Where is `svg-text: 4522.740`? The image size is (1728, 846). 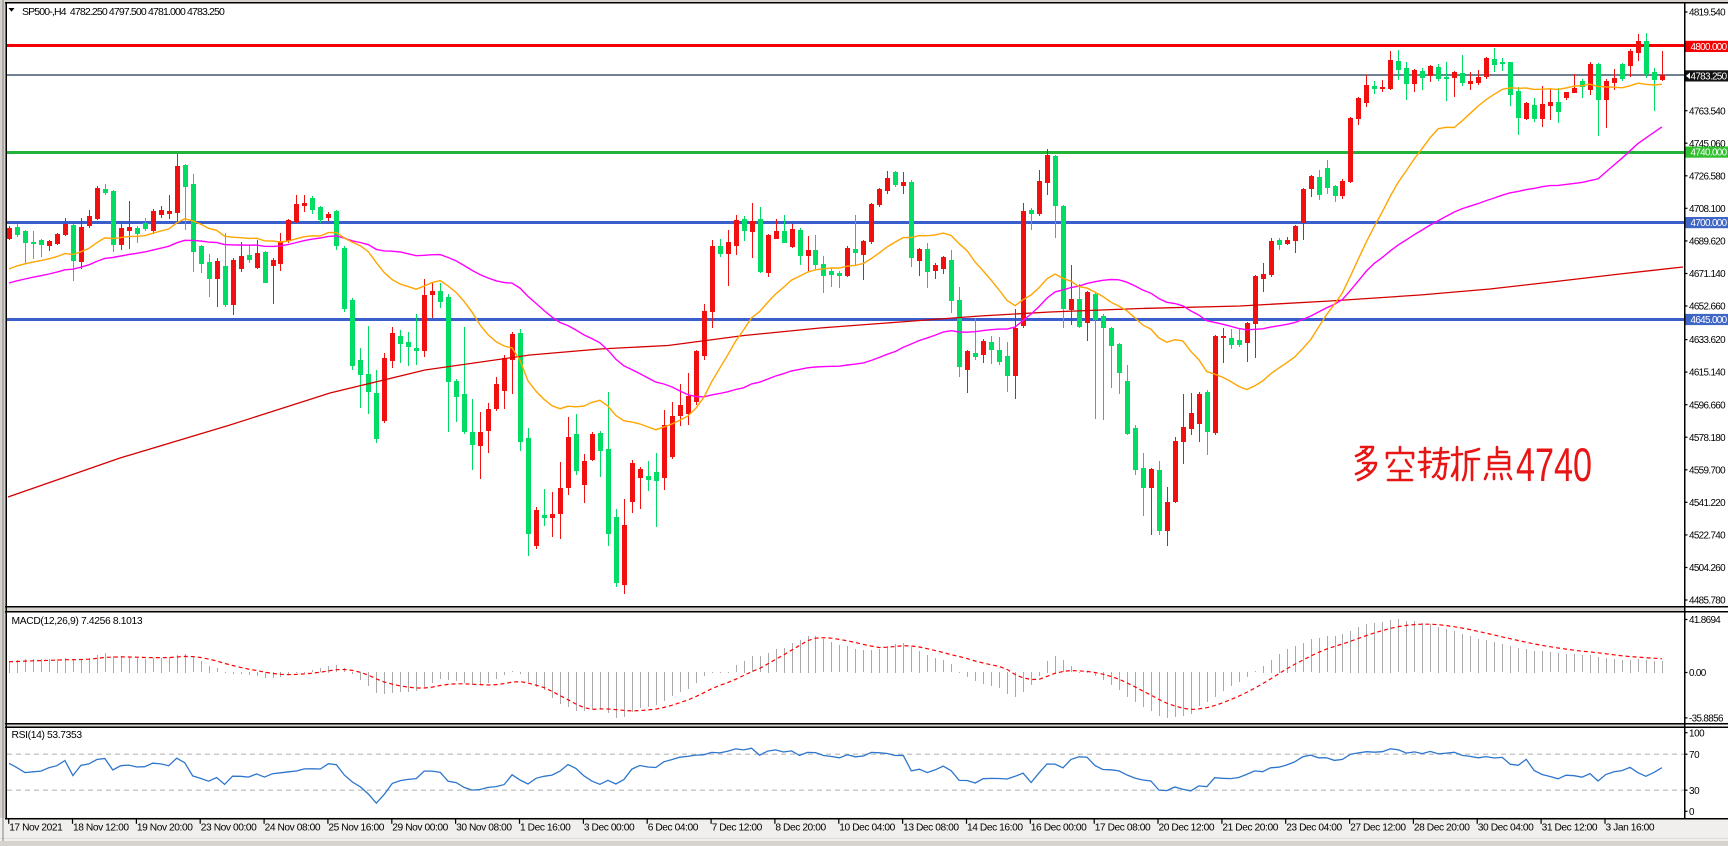 svg-text: 4522.740 is located at coordinates (1707, 536).